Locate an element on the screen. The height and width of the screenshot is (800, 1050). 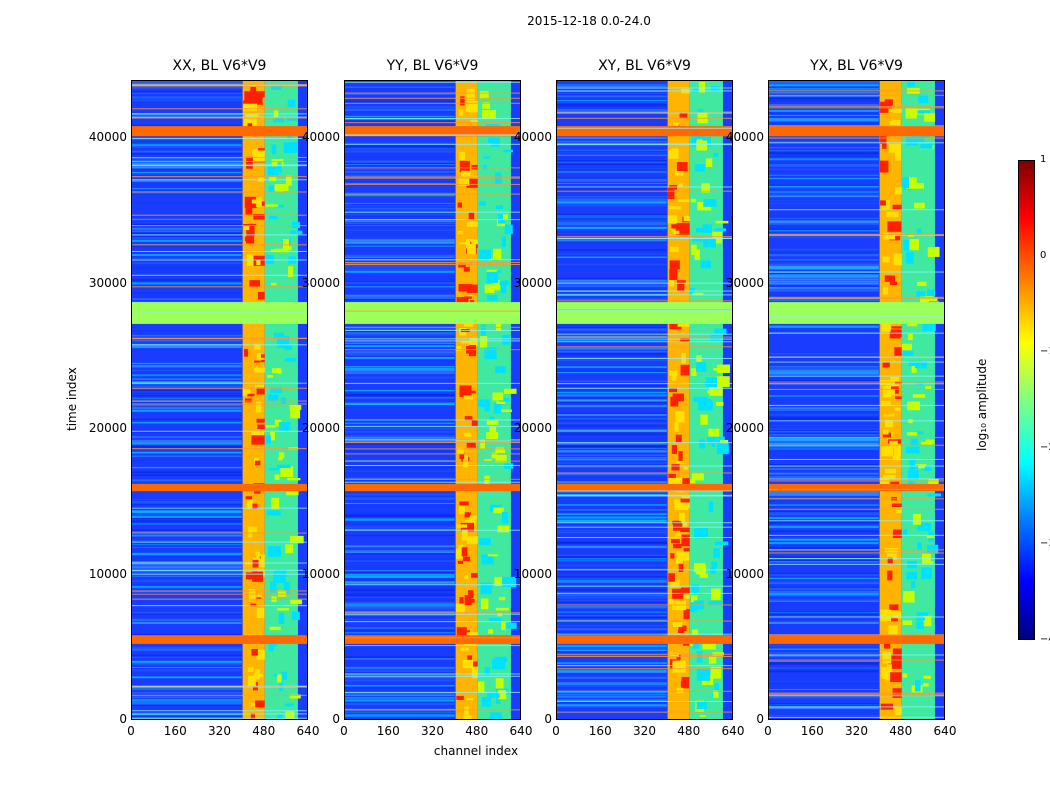
bright-channel-band is located at coordinates (890, 400).